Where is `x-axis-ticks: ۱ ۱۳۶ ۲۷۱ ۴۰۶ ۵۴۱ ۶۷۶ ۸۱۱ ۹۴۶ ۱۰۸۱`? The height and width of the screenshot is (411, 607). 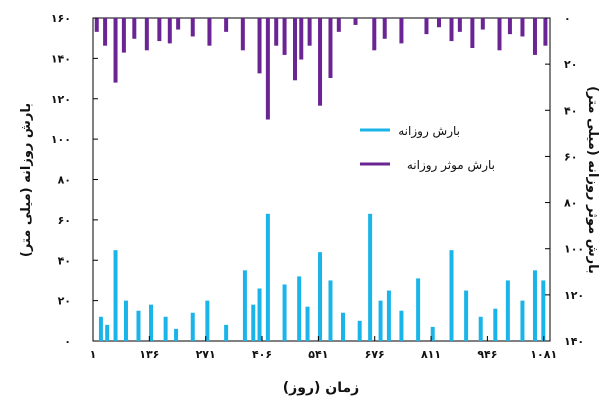 x-axis-ticks: ۱ ۱۳۶ ۲۷۱ ۴۰۶ ۵۴۱ ۶۷۶ ۸۱۱ ۹۴۶ ۱۰۸۱ is located at coordinates (323, 348).